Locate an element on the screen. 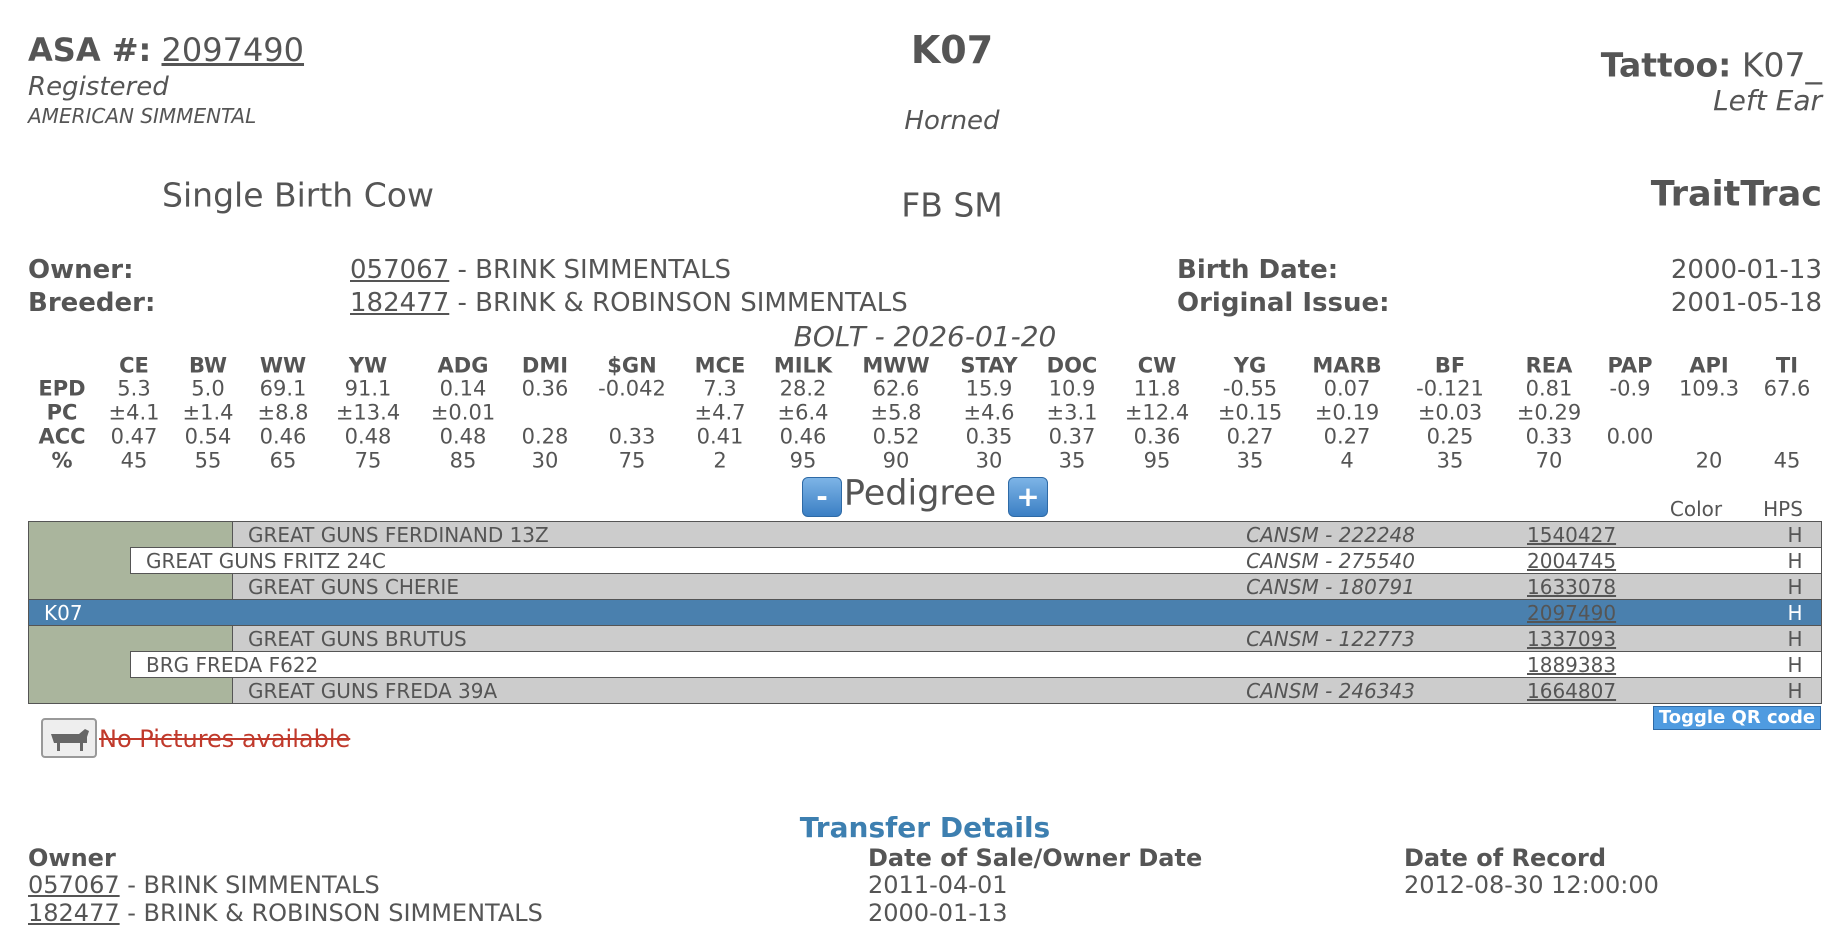  reg-number: 2097490 is located at coordinates (1572, 613).